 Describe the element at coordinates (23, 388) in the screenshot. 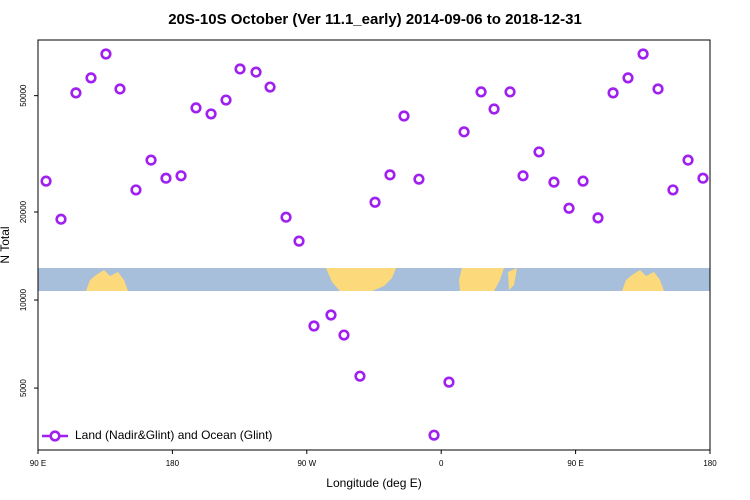

I see `y-tick-label: 5000` at that location.